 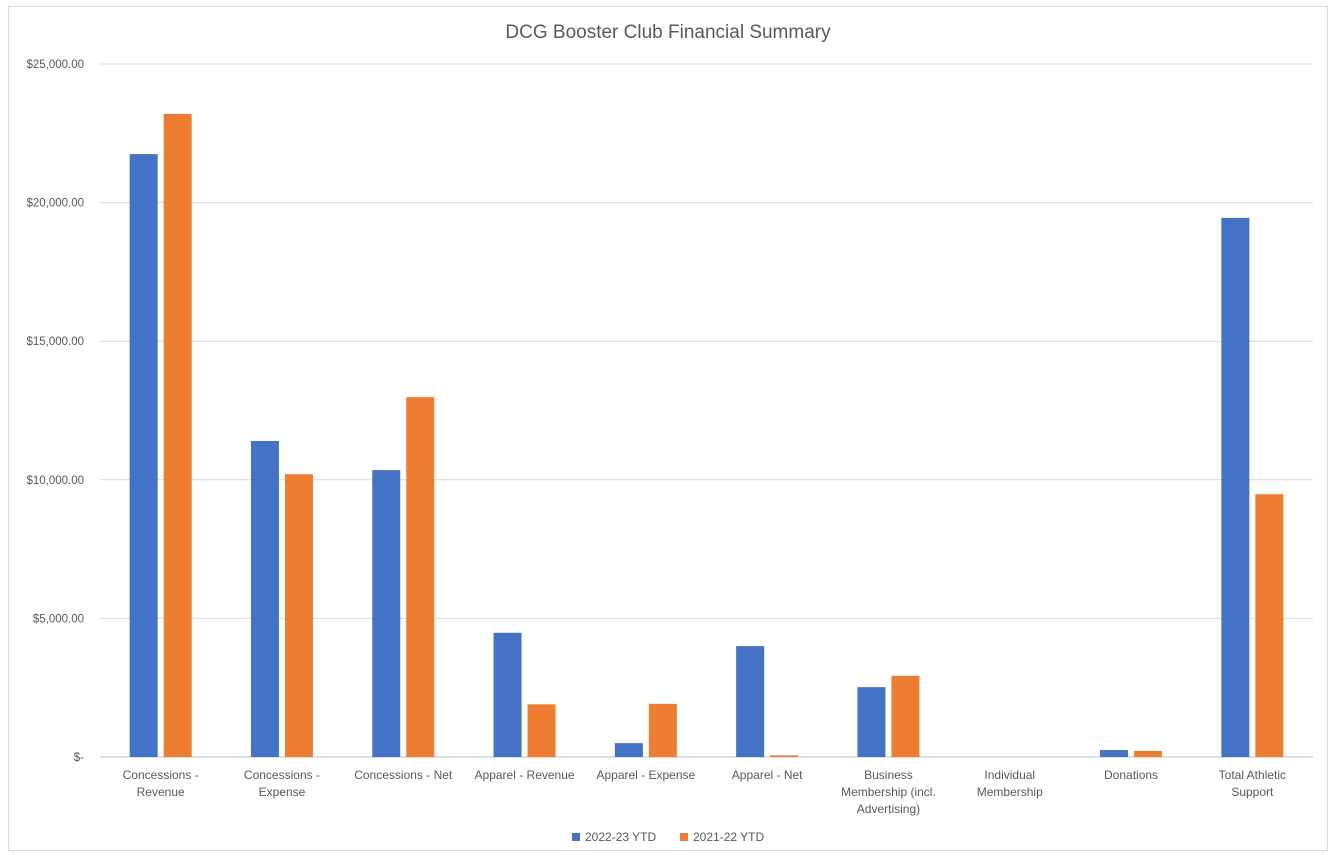 What do you see at coordinates (668, 32) in the screenshot?
I see `chart-title: DCG Booster Club Financial Summary` at bounding box center [668, 32].